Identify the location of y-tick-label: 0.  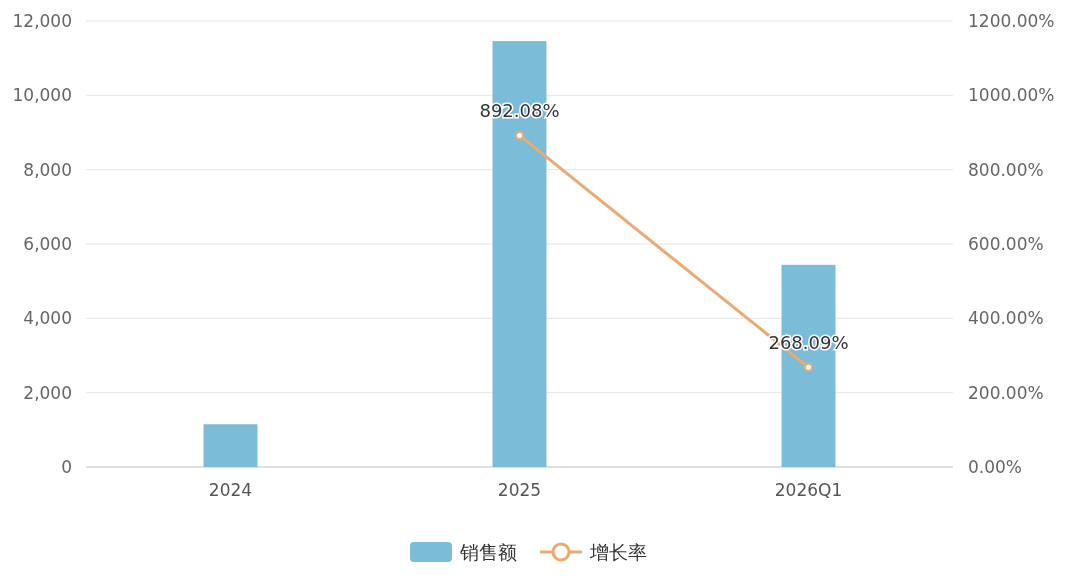
(66, 467).